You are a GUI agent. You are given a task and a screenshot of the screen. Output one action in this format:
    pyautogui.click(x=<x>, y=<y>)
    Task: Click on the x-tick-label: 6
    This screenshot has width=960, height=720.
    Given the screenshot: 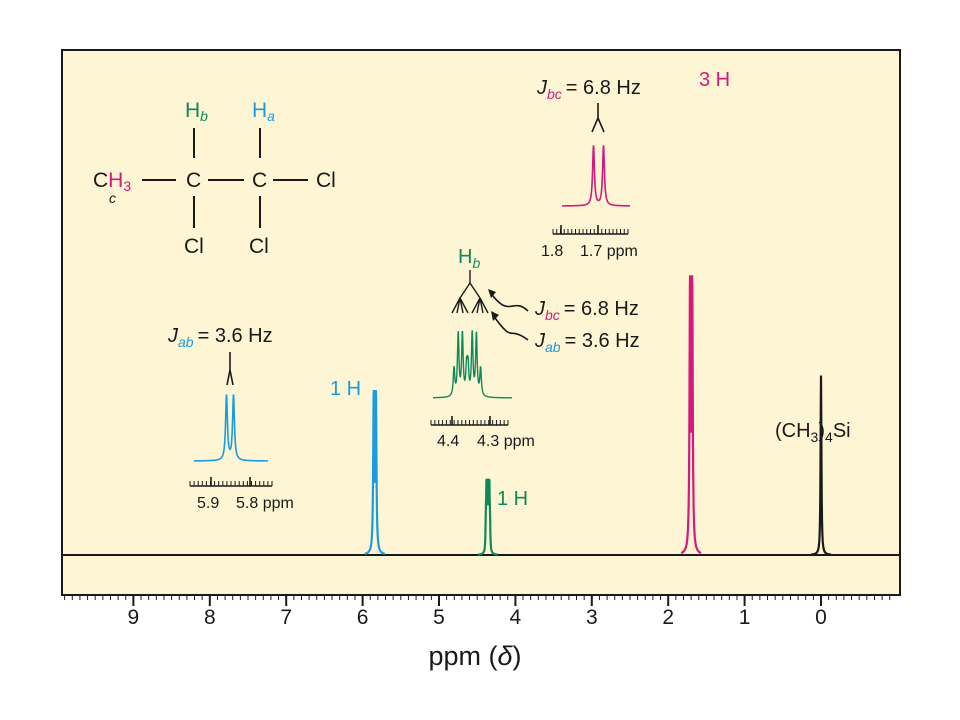 What is the action you would take?
    pyautogui.click(x=363, y=617)
    